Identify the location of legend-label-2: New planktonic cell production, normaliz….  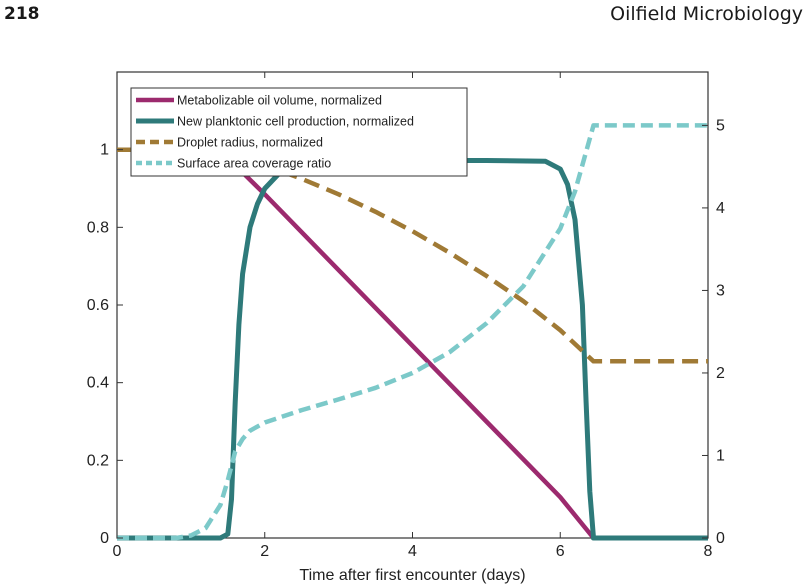
(295, 122).